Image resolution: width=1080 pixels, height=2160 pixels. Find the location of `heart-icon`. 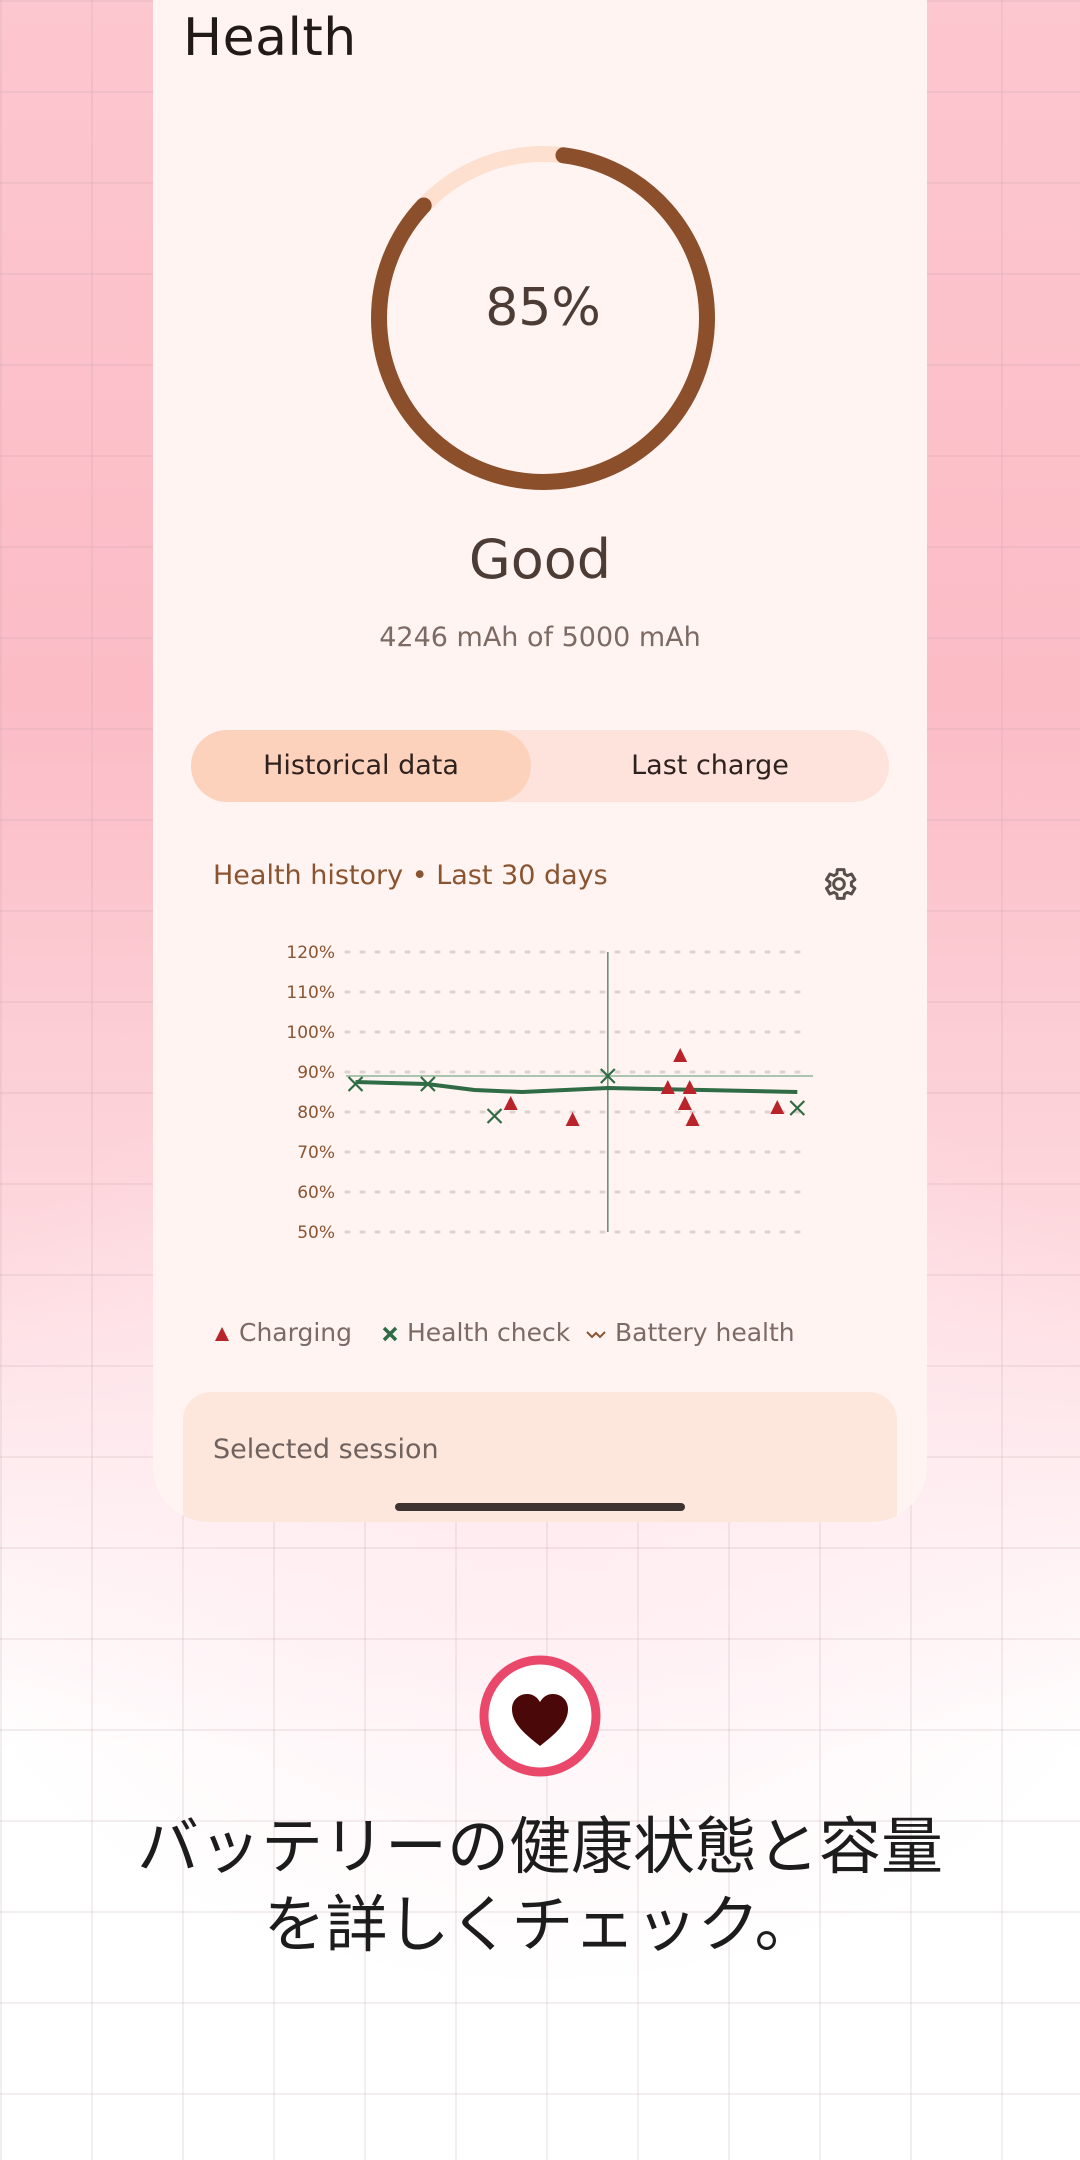

heart-icon is located at coordinates (540, 1716).